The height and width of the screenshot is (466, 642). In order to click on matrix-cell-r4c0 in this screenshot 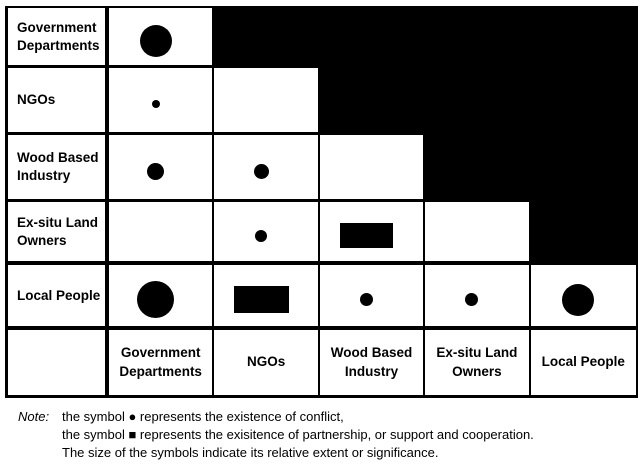, I will do `click(162, 297)`.